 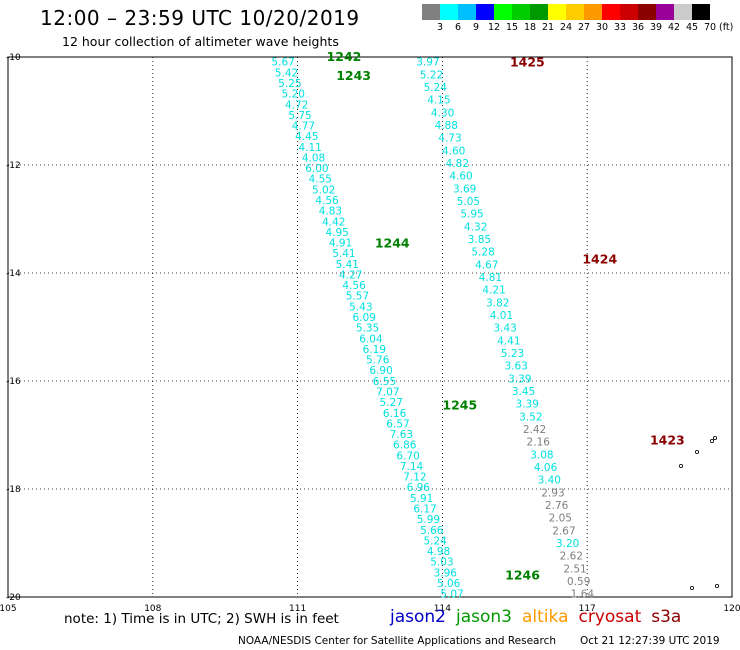 What do you see at coordinates (282, 63) in the screenshot?
I see `wave-height-value: 5.67` at bounding box center [282, 63].